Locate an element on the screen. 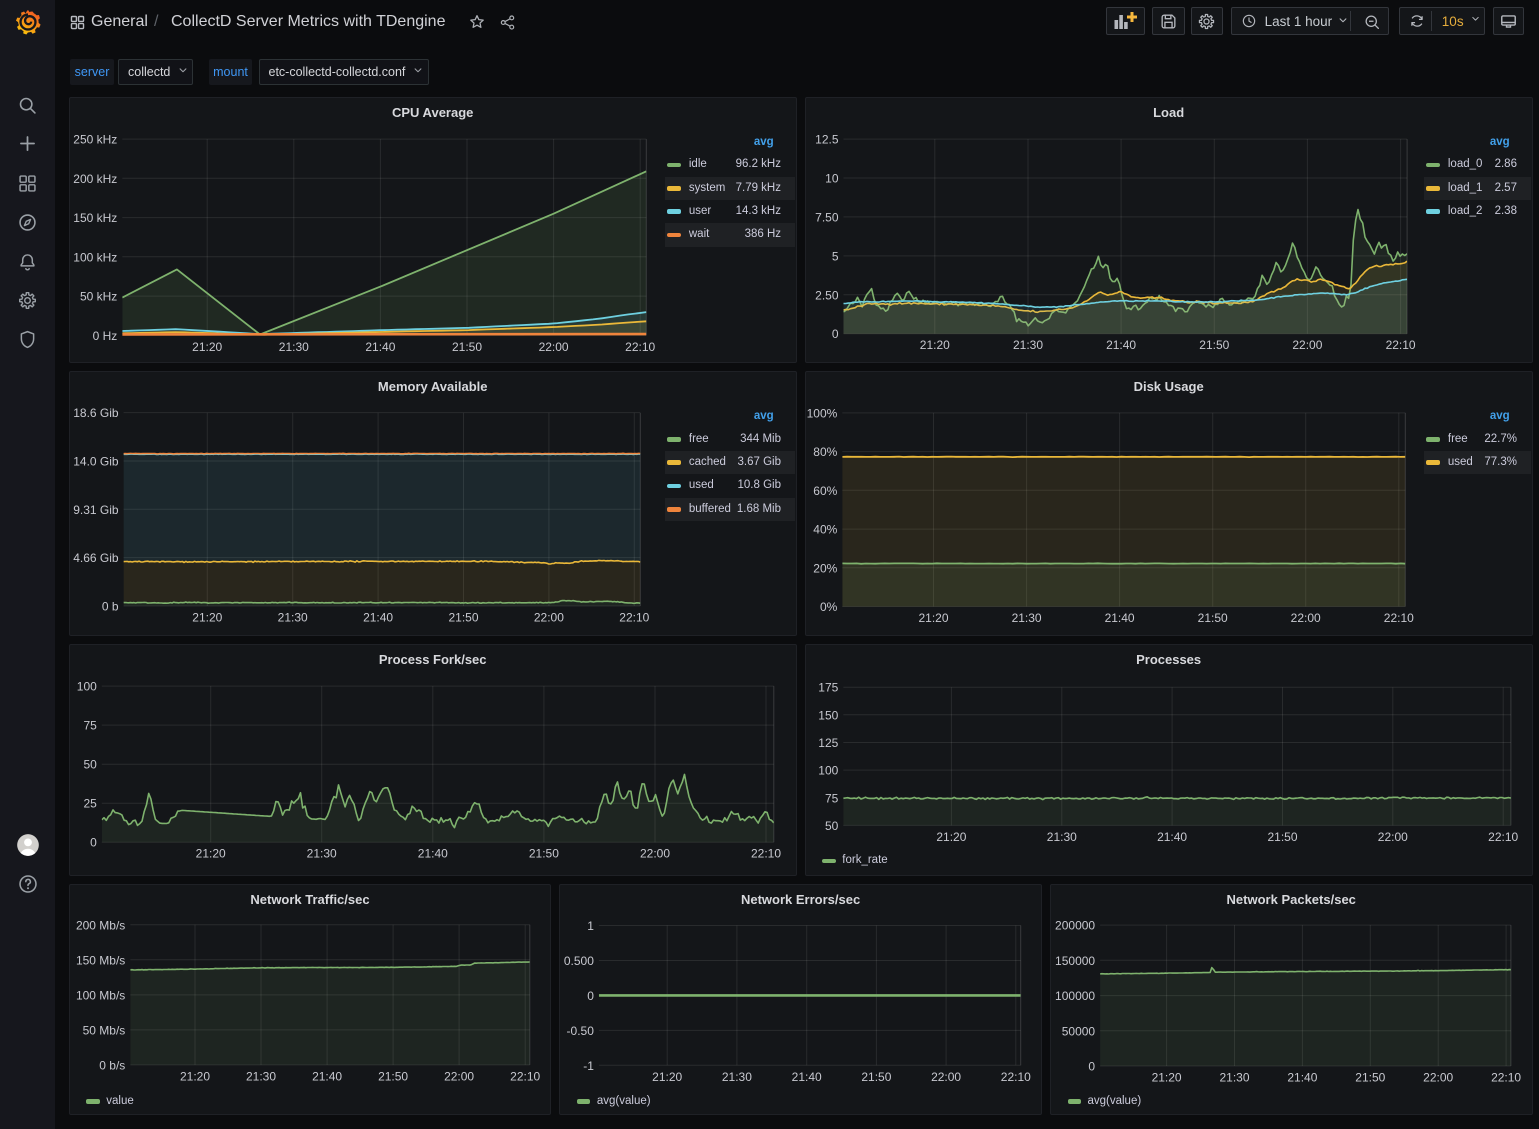 This screenshot has height=1129, width=1539. svg-text: 100 Mb/s is located at coordinates (100, 996).